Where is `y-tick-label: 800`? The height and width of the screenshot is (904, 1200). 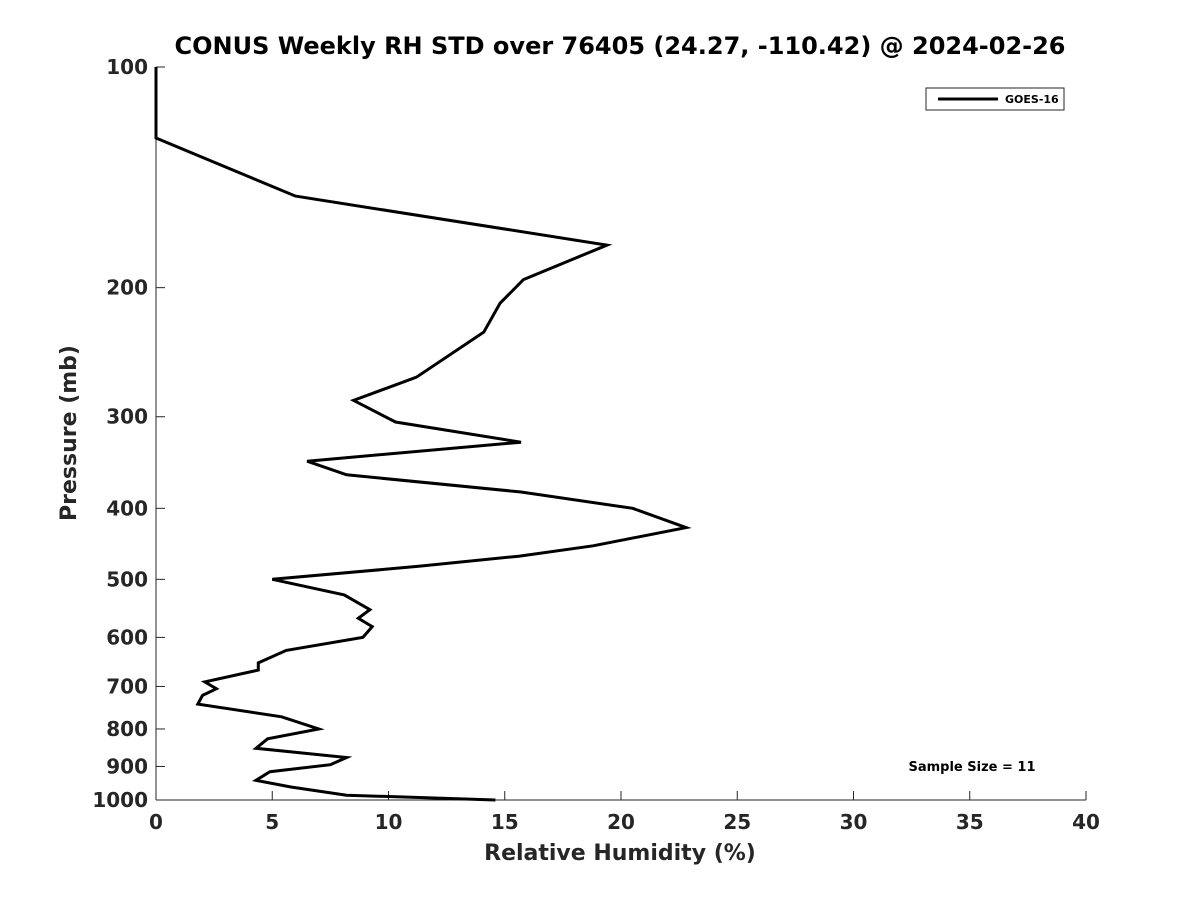 y-tick-label: 800 is located at coordinates (127, 729).